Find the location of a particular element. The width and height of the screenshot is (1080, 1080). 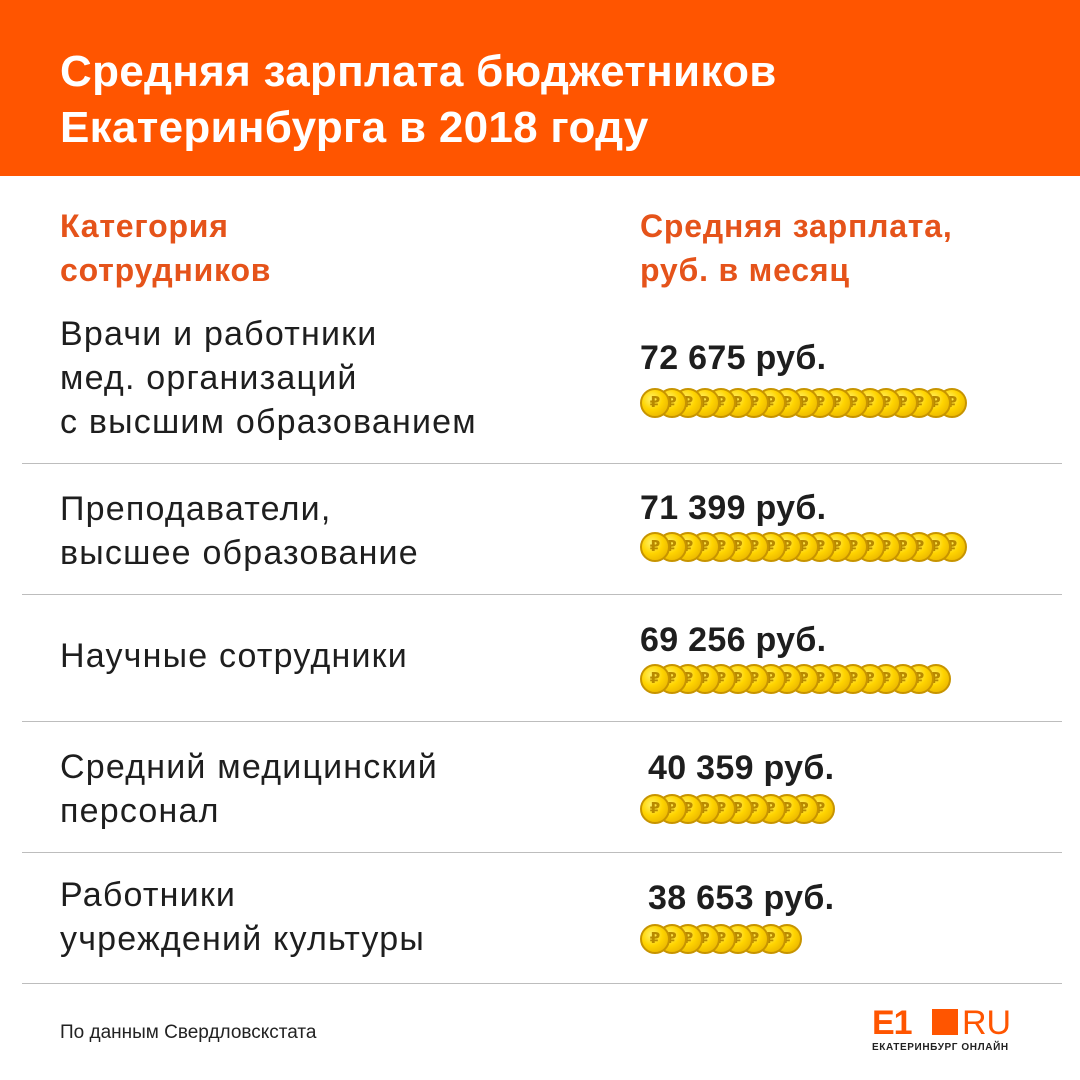

column-header-category: Категория сотрудников is located at coordinates (166, 248).